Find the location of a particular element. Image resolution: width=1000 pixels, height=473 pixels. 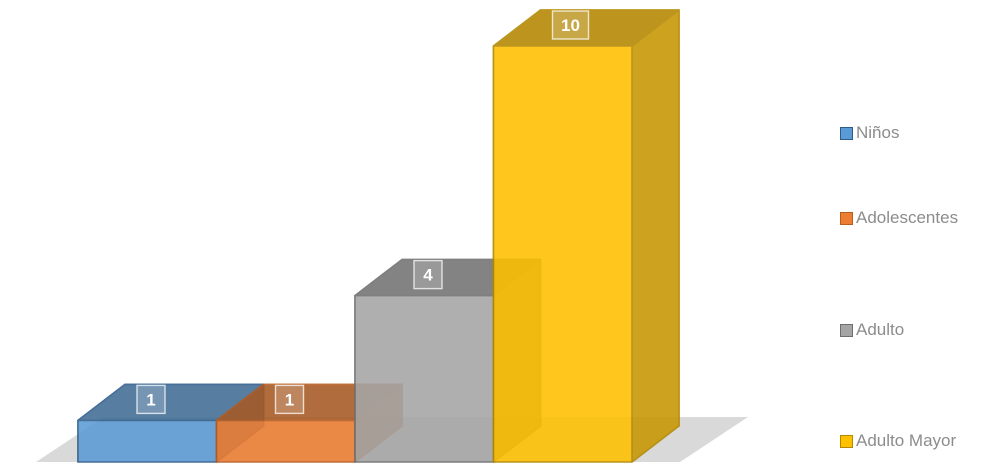

data-label-text-ninos: 1 is located at coordinates (150, 399).